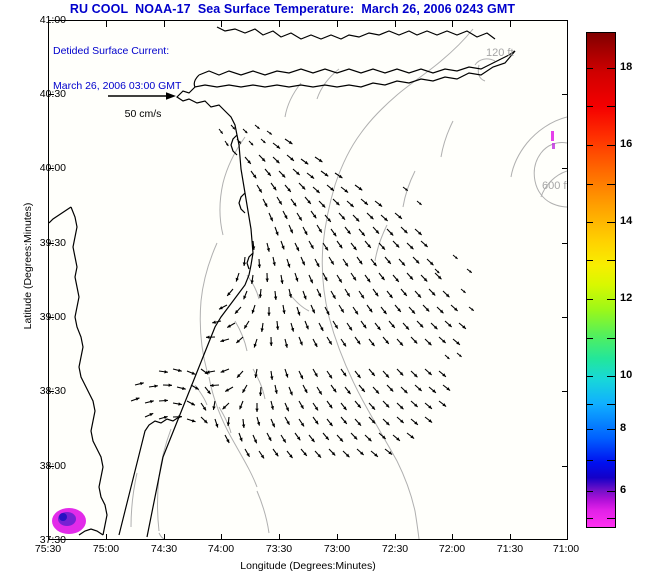 Image resolution: width=651 pixels, height=583 pixels. I want to click on x-axis-label: Longitude (Degrees:Minutes), so click(308, 566).